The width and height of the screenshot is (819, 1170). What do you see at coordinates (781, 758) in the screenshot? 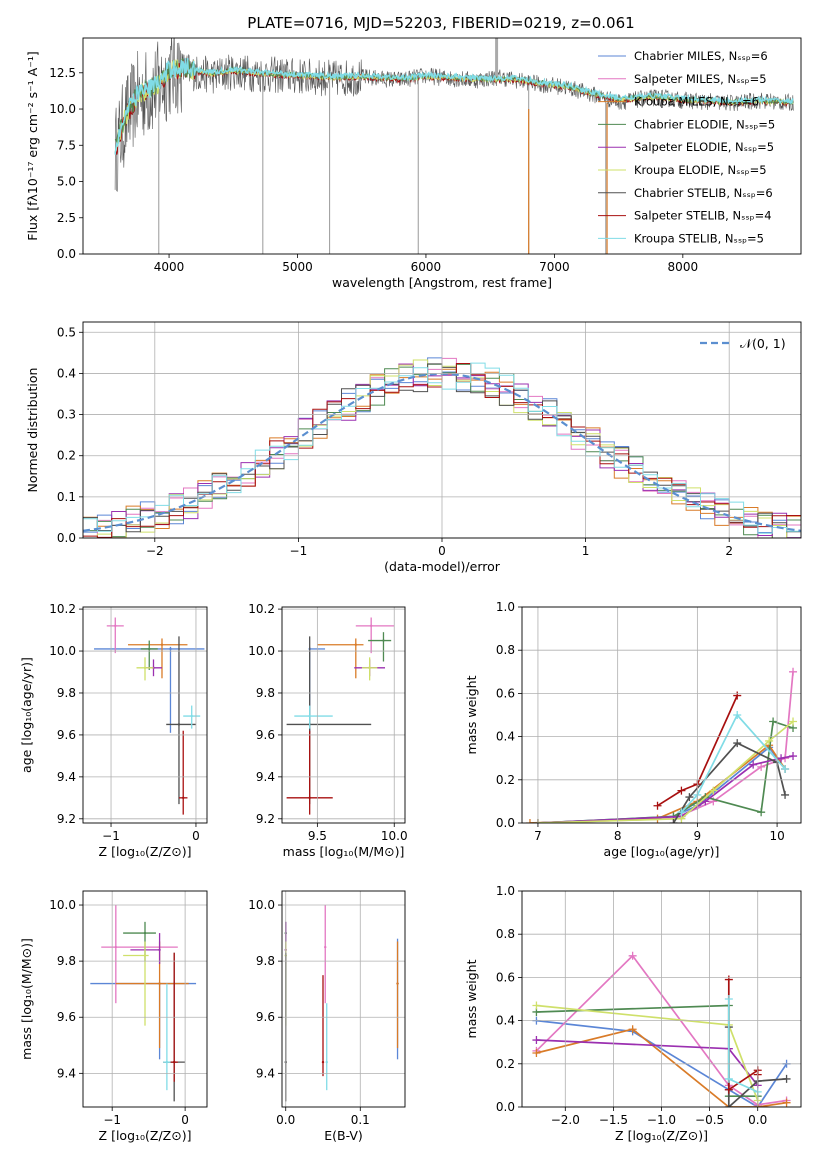
I see `weight-marker-salpeter_elodie` at bounding box center [781, 758].